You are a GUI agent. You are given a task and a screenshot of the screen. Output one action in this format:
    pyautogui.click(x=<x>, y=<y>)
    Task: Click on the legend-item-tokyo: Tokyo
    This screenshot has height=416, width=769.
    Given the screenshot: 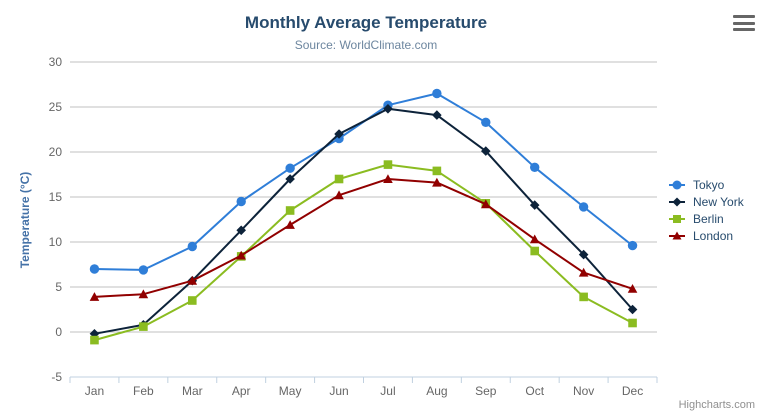 What is the action you would take?
    pyautogui.click(x=706, y=184)
    